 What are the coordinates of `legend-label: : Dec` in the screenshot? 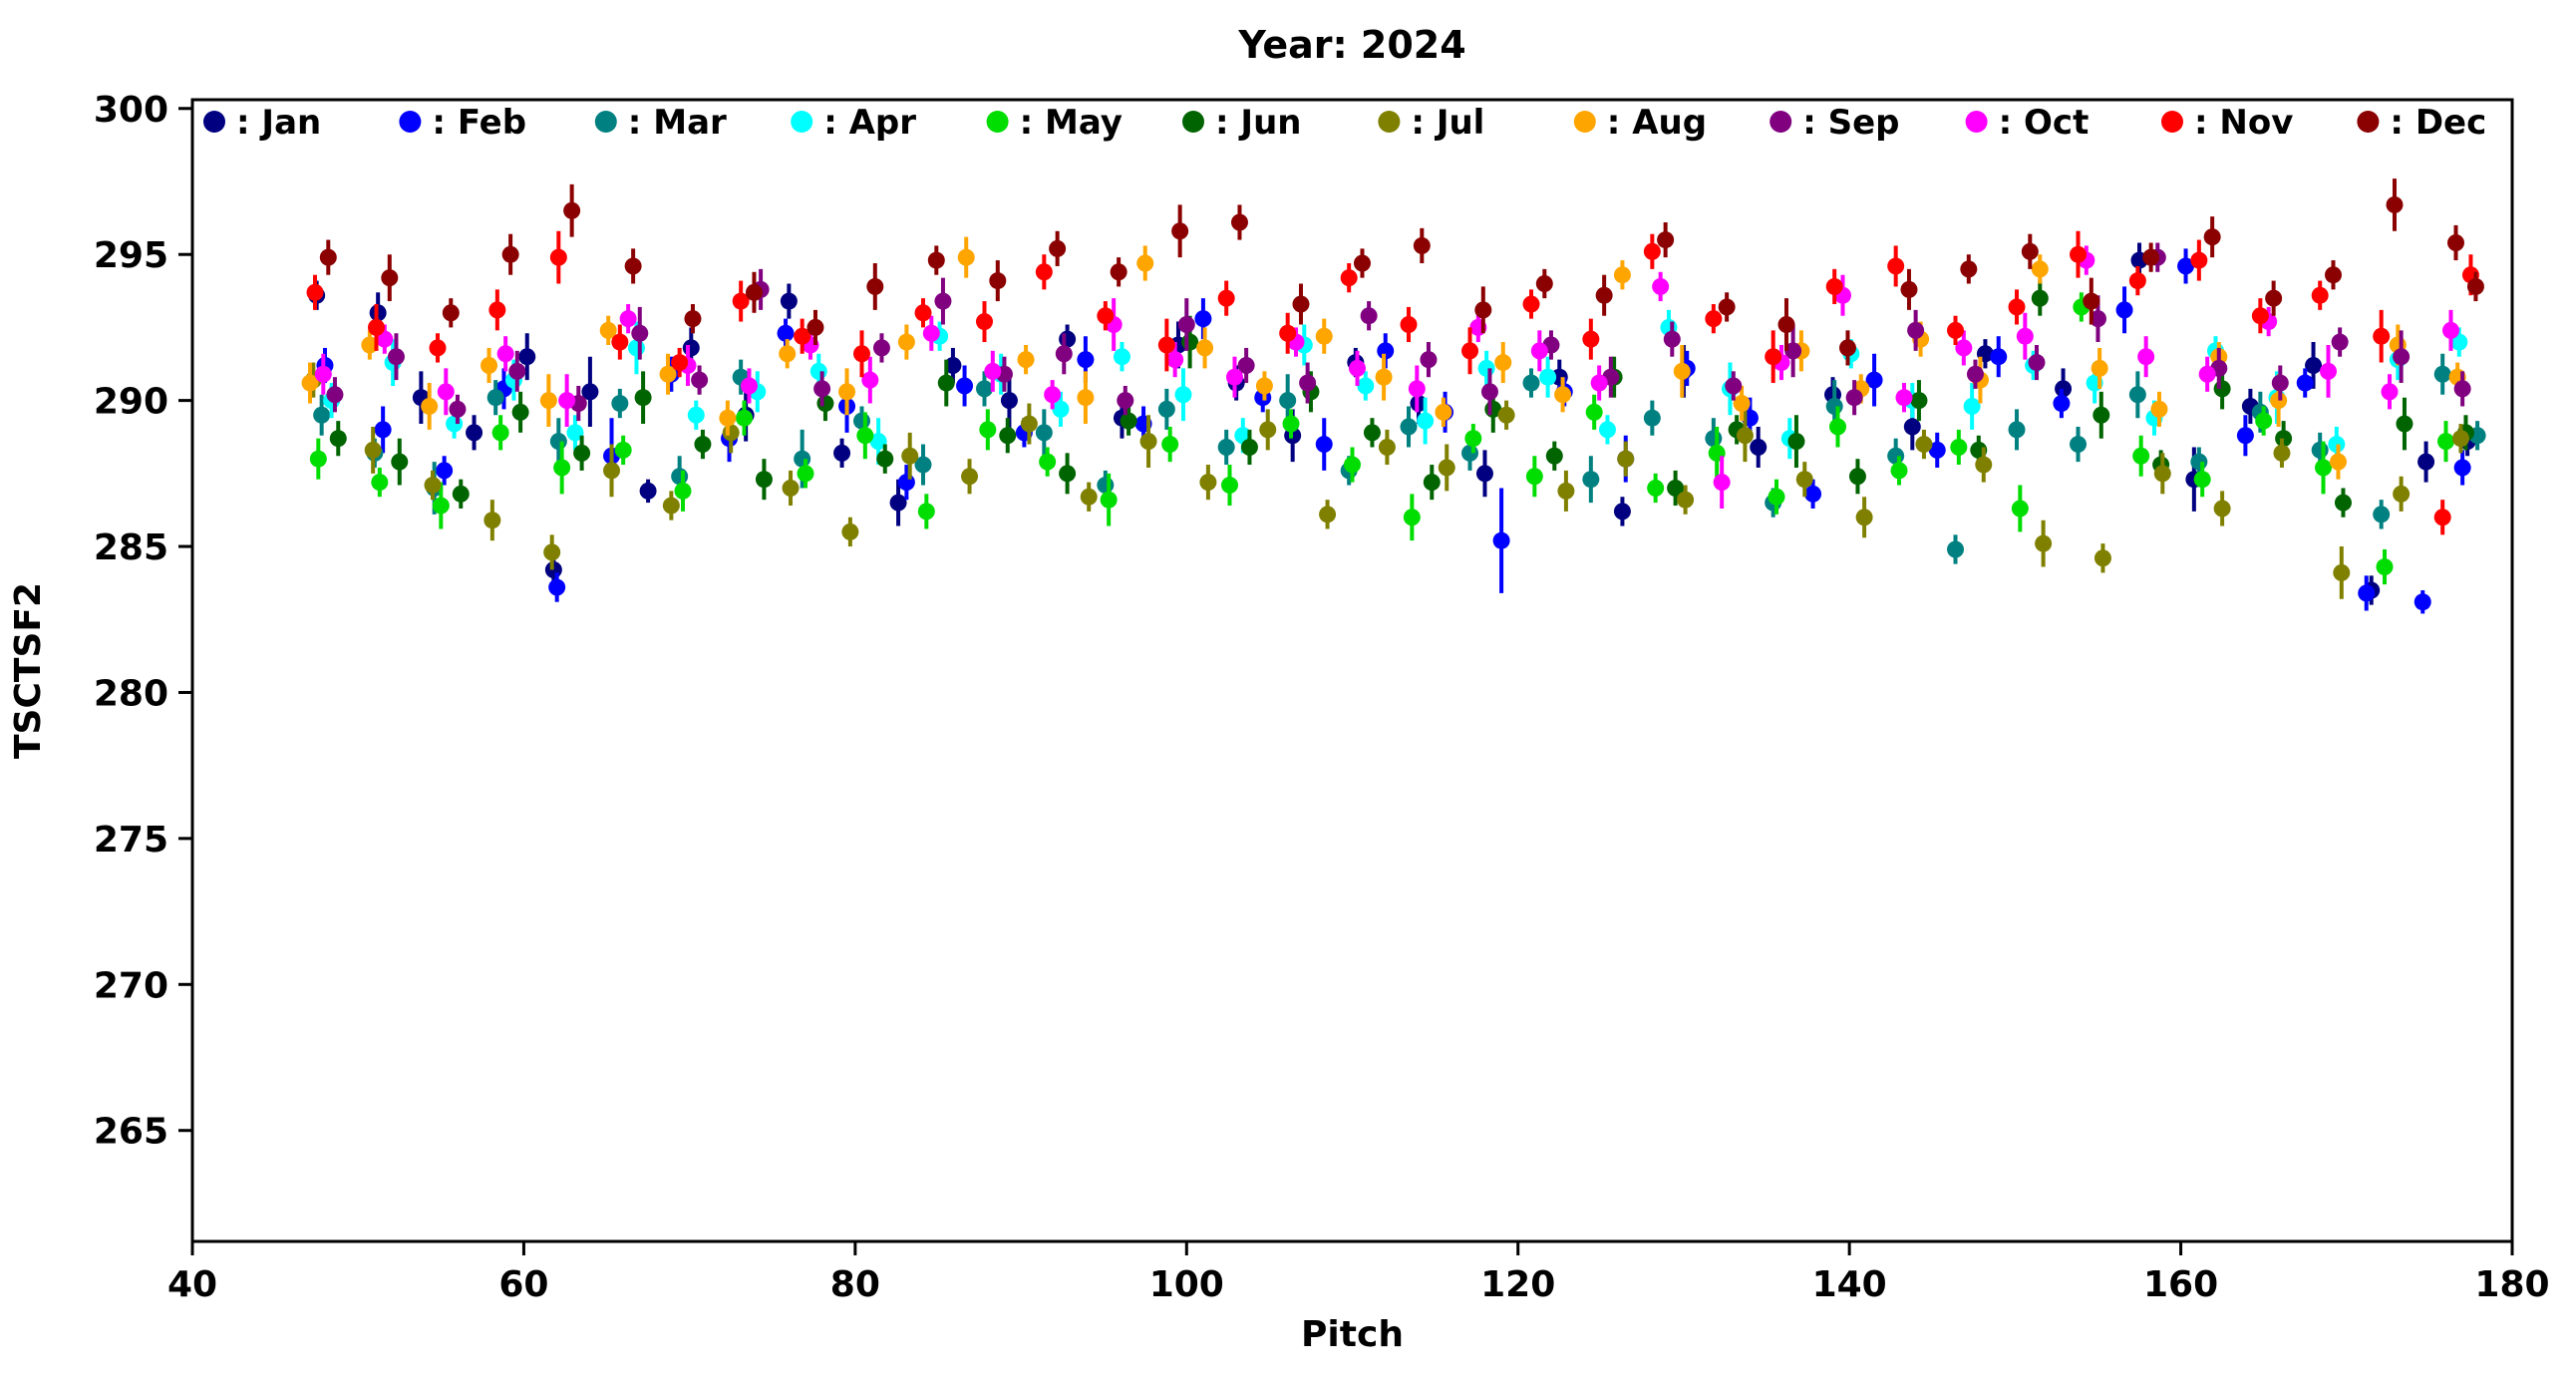 It's located at (2438, 123).